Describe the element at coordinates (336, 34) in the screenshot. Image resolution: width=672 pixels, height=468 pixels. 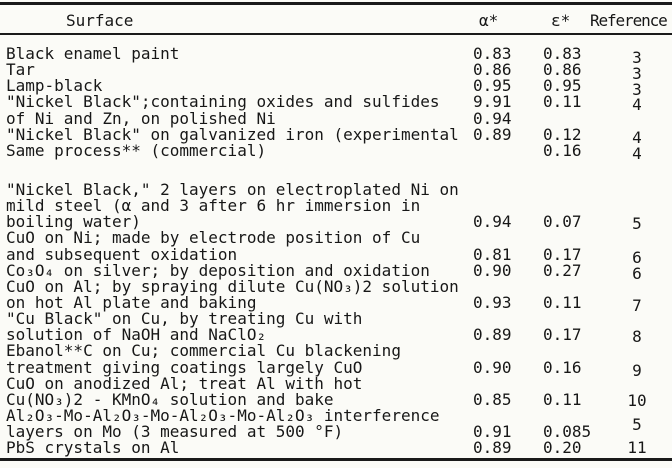
I see `table-header-rule` at that location.